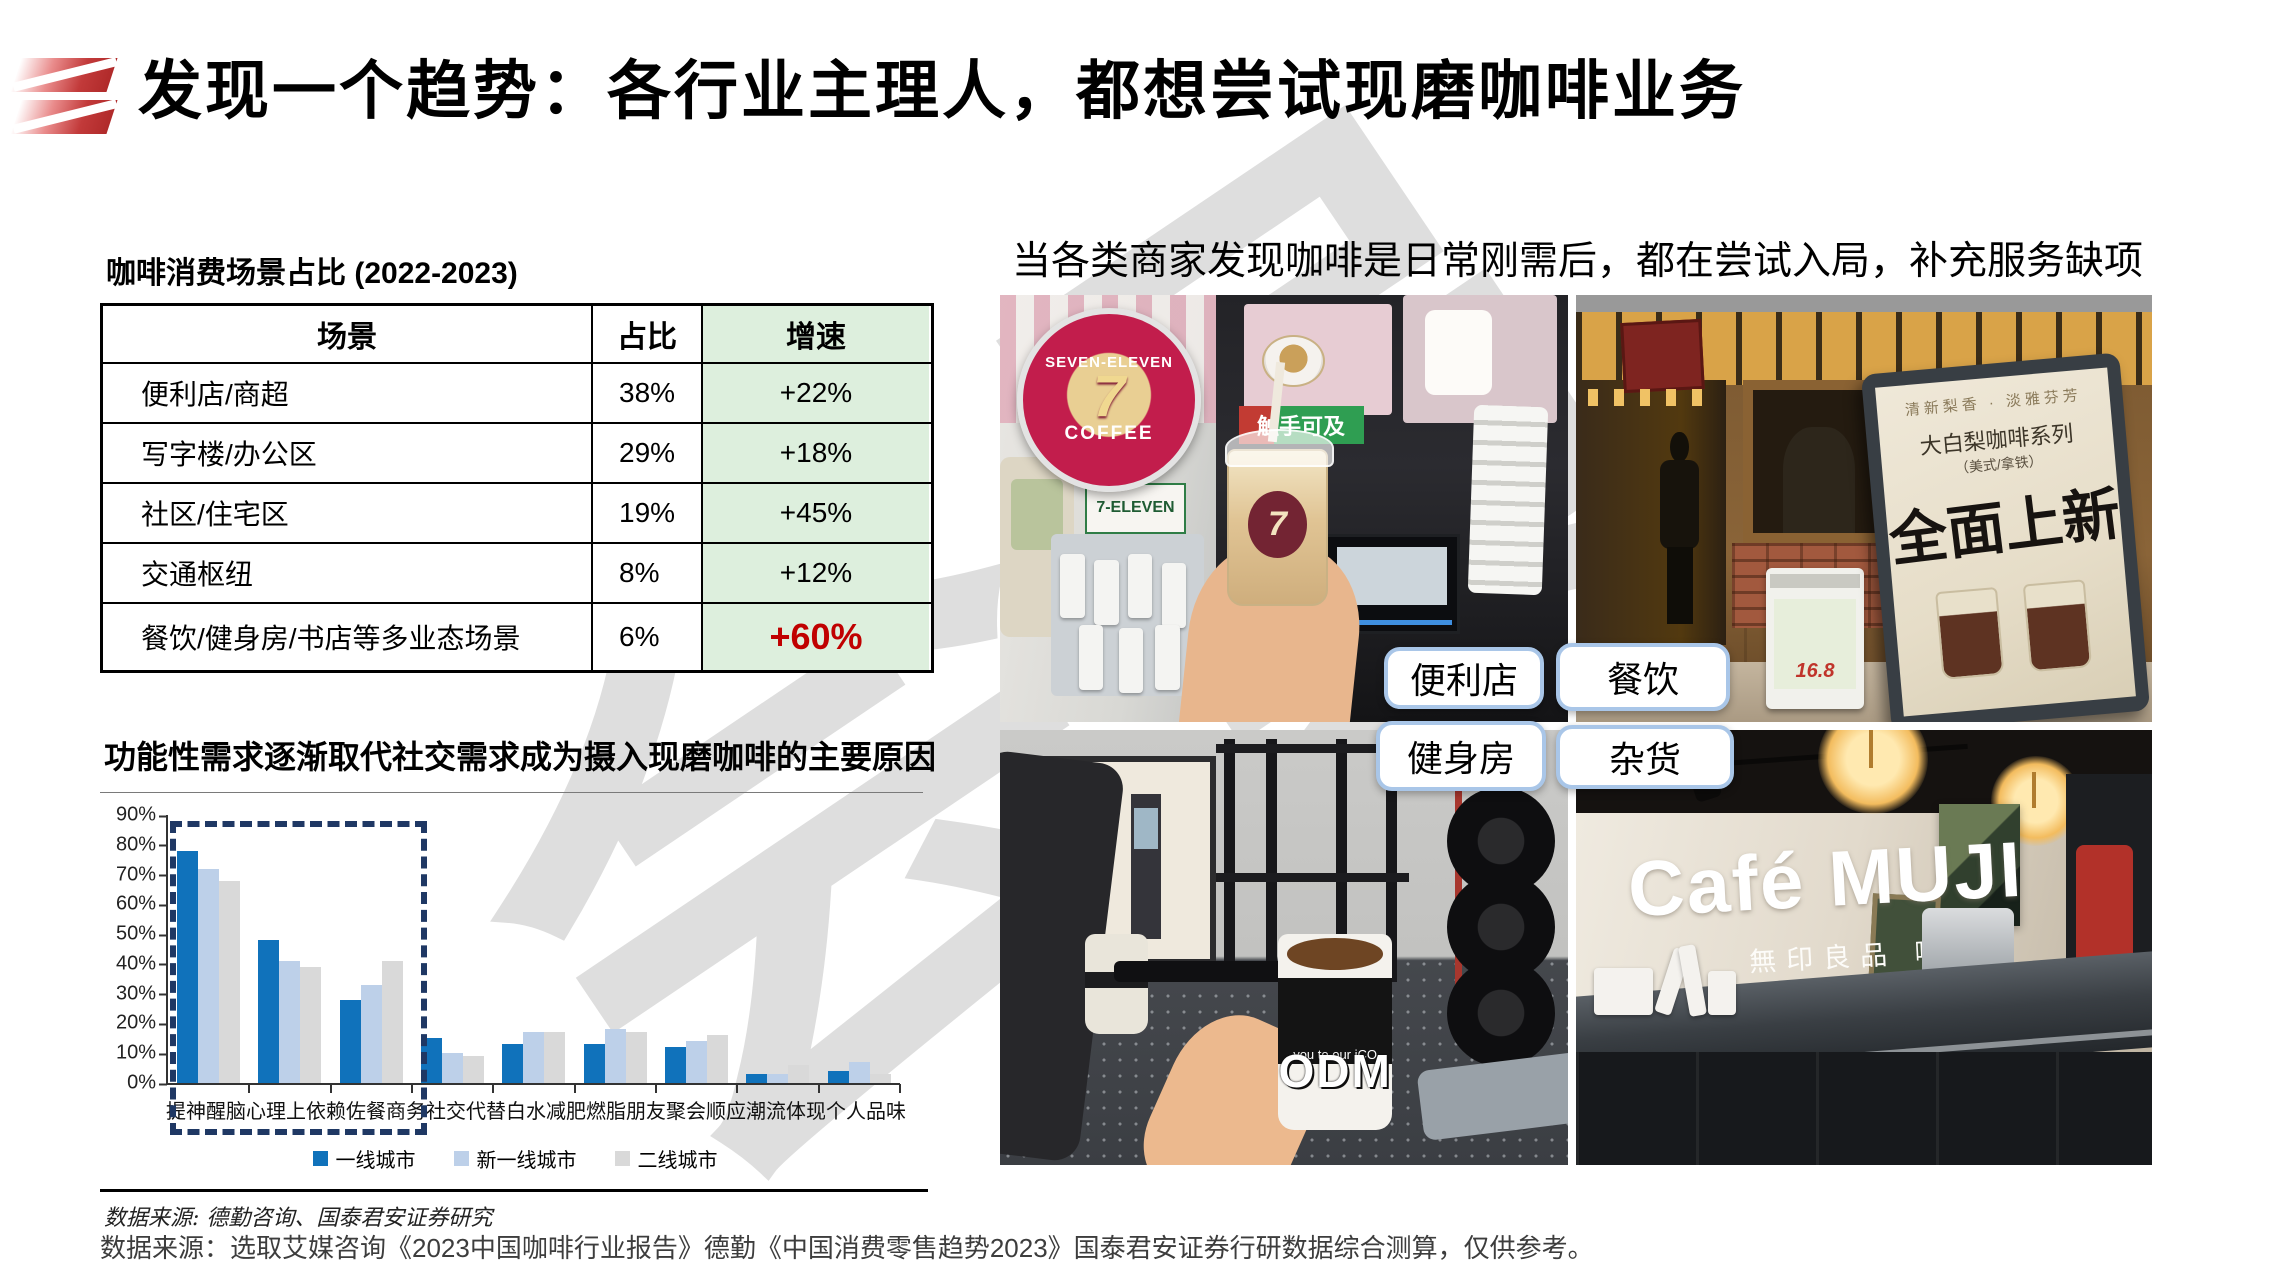  I want to click on bar-plot: 0% 10% 20% 30% 40% 50% 60% 70% 80% 90%, so click(509, 969).